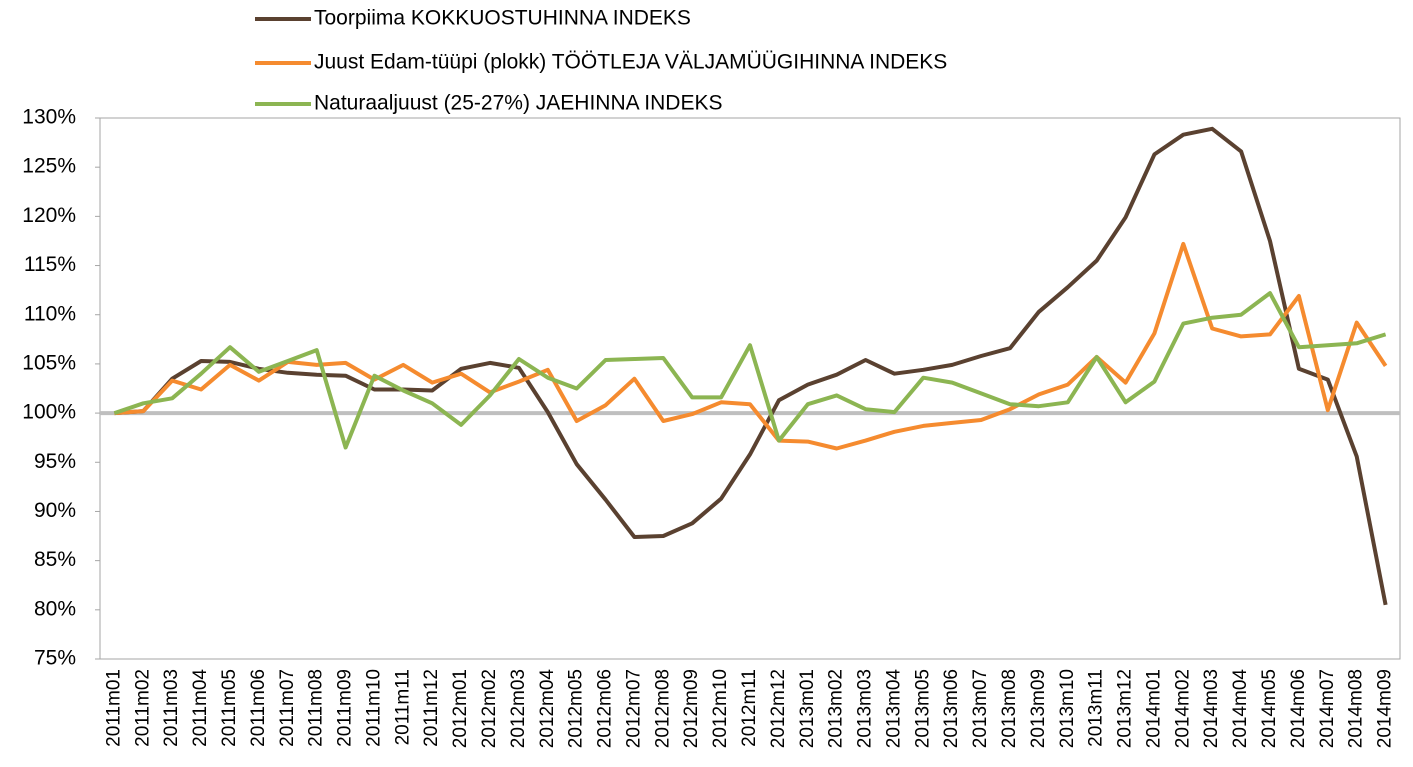 Image resolution: width=1413 pixels, height=767 pixels. What do you see at coordinates (1298, 708) in the screenshot?
I see `x-tick-label: 2014m06` at bounding box center [1298, 708].